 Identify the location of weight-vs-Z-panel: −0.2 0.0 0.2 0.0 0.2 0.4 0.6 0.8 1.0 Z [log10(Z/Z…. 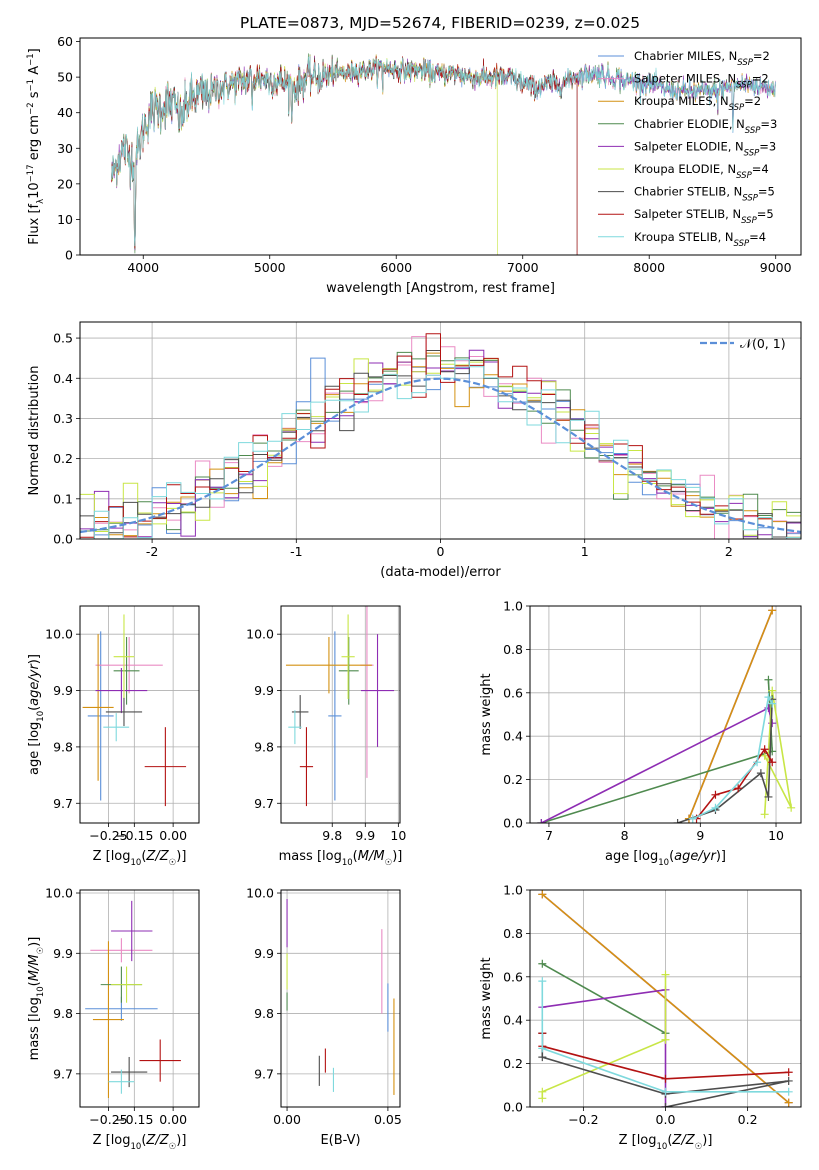
(640, 1017).